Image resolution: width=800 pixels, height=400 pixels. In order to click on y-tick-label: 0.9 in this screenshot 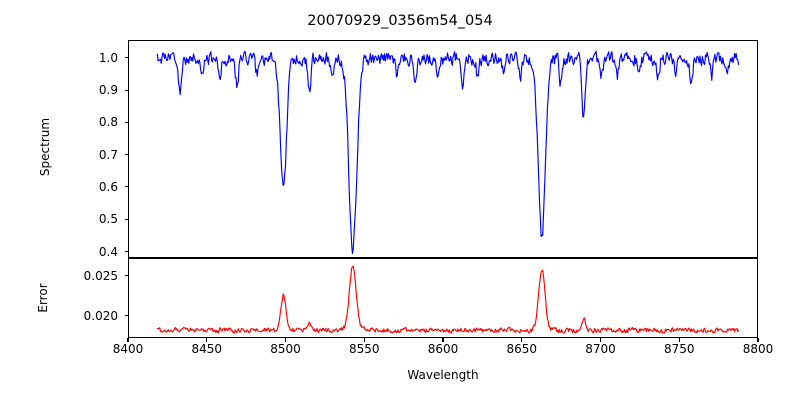, I will do `click(108, 90)`.